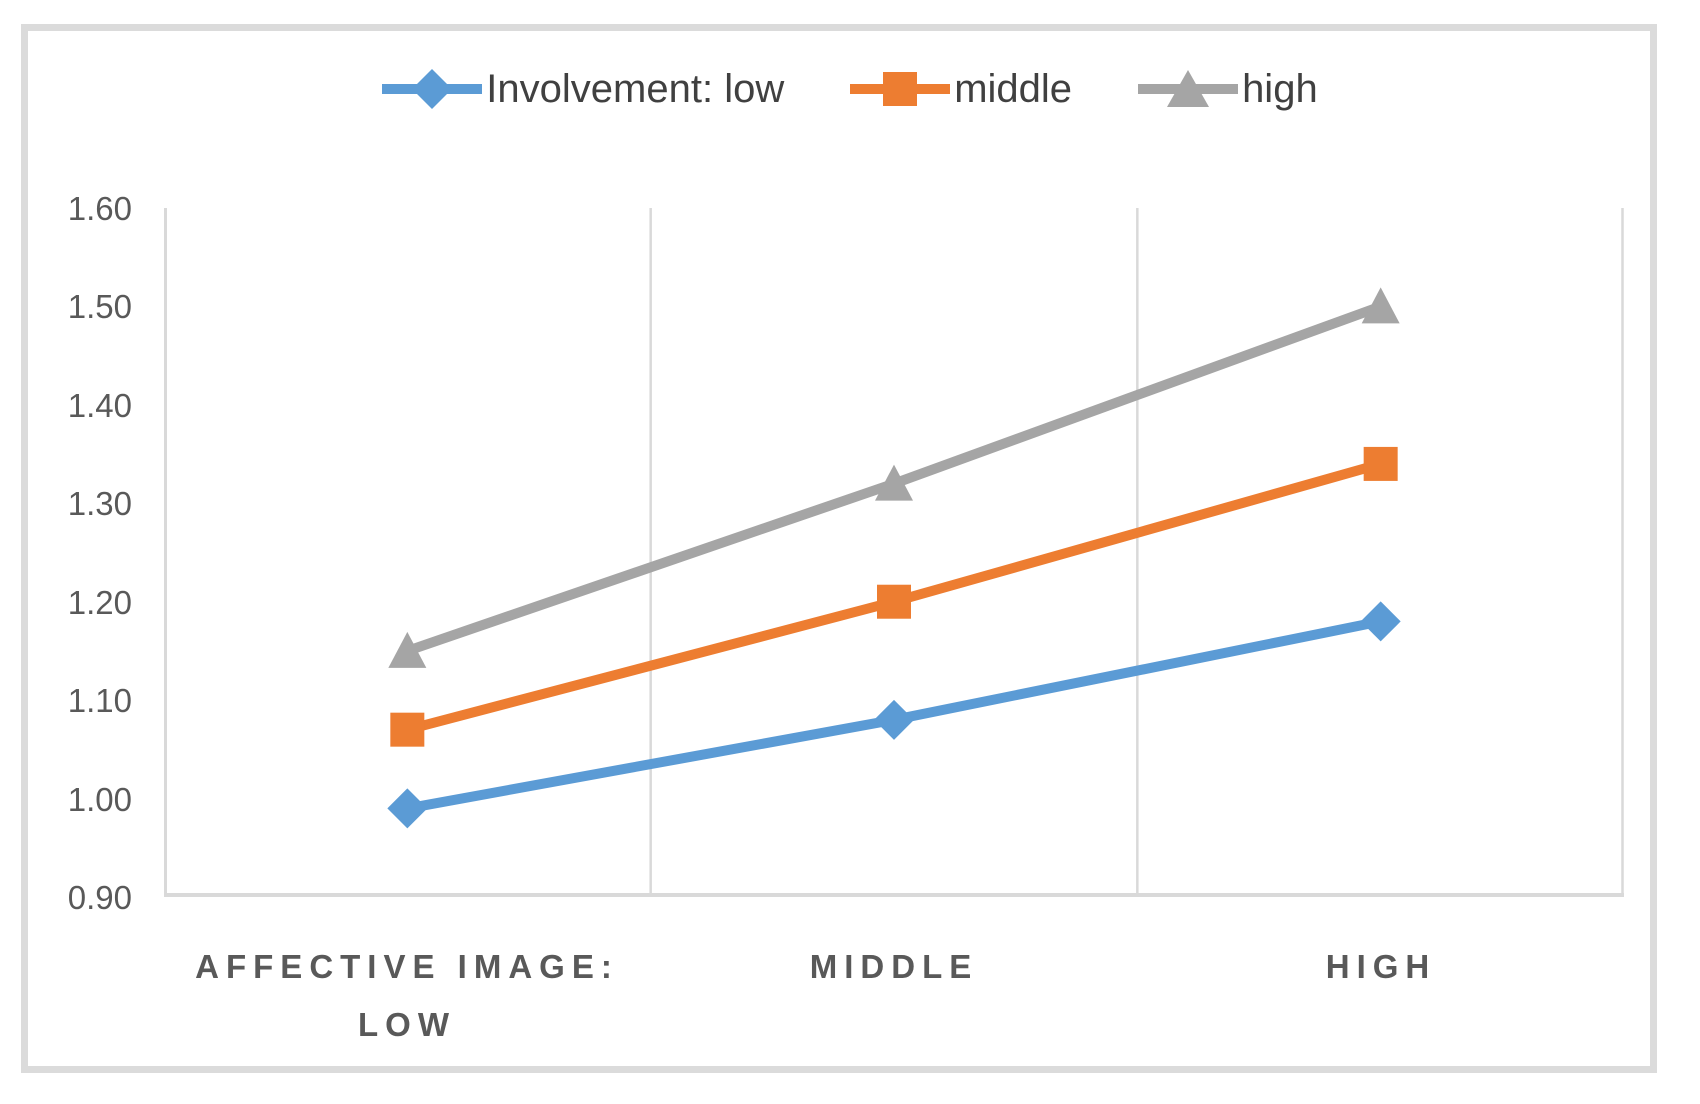  What do you see at coordinates (99, 799) in the screenshot?
I see `y-axis-tick-label: 1.00` at bounding box center [99, 799].